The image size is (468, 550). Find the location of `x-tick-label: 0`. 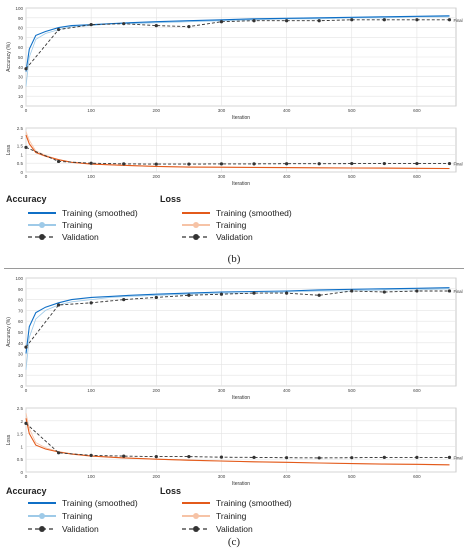

x-tick-label: 0 is located at coordinates (26, 476).